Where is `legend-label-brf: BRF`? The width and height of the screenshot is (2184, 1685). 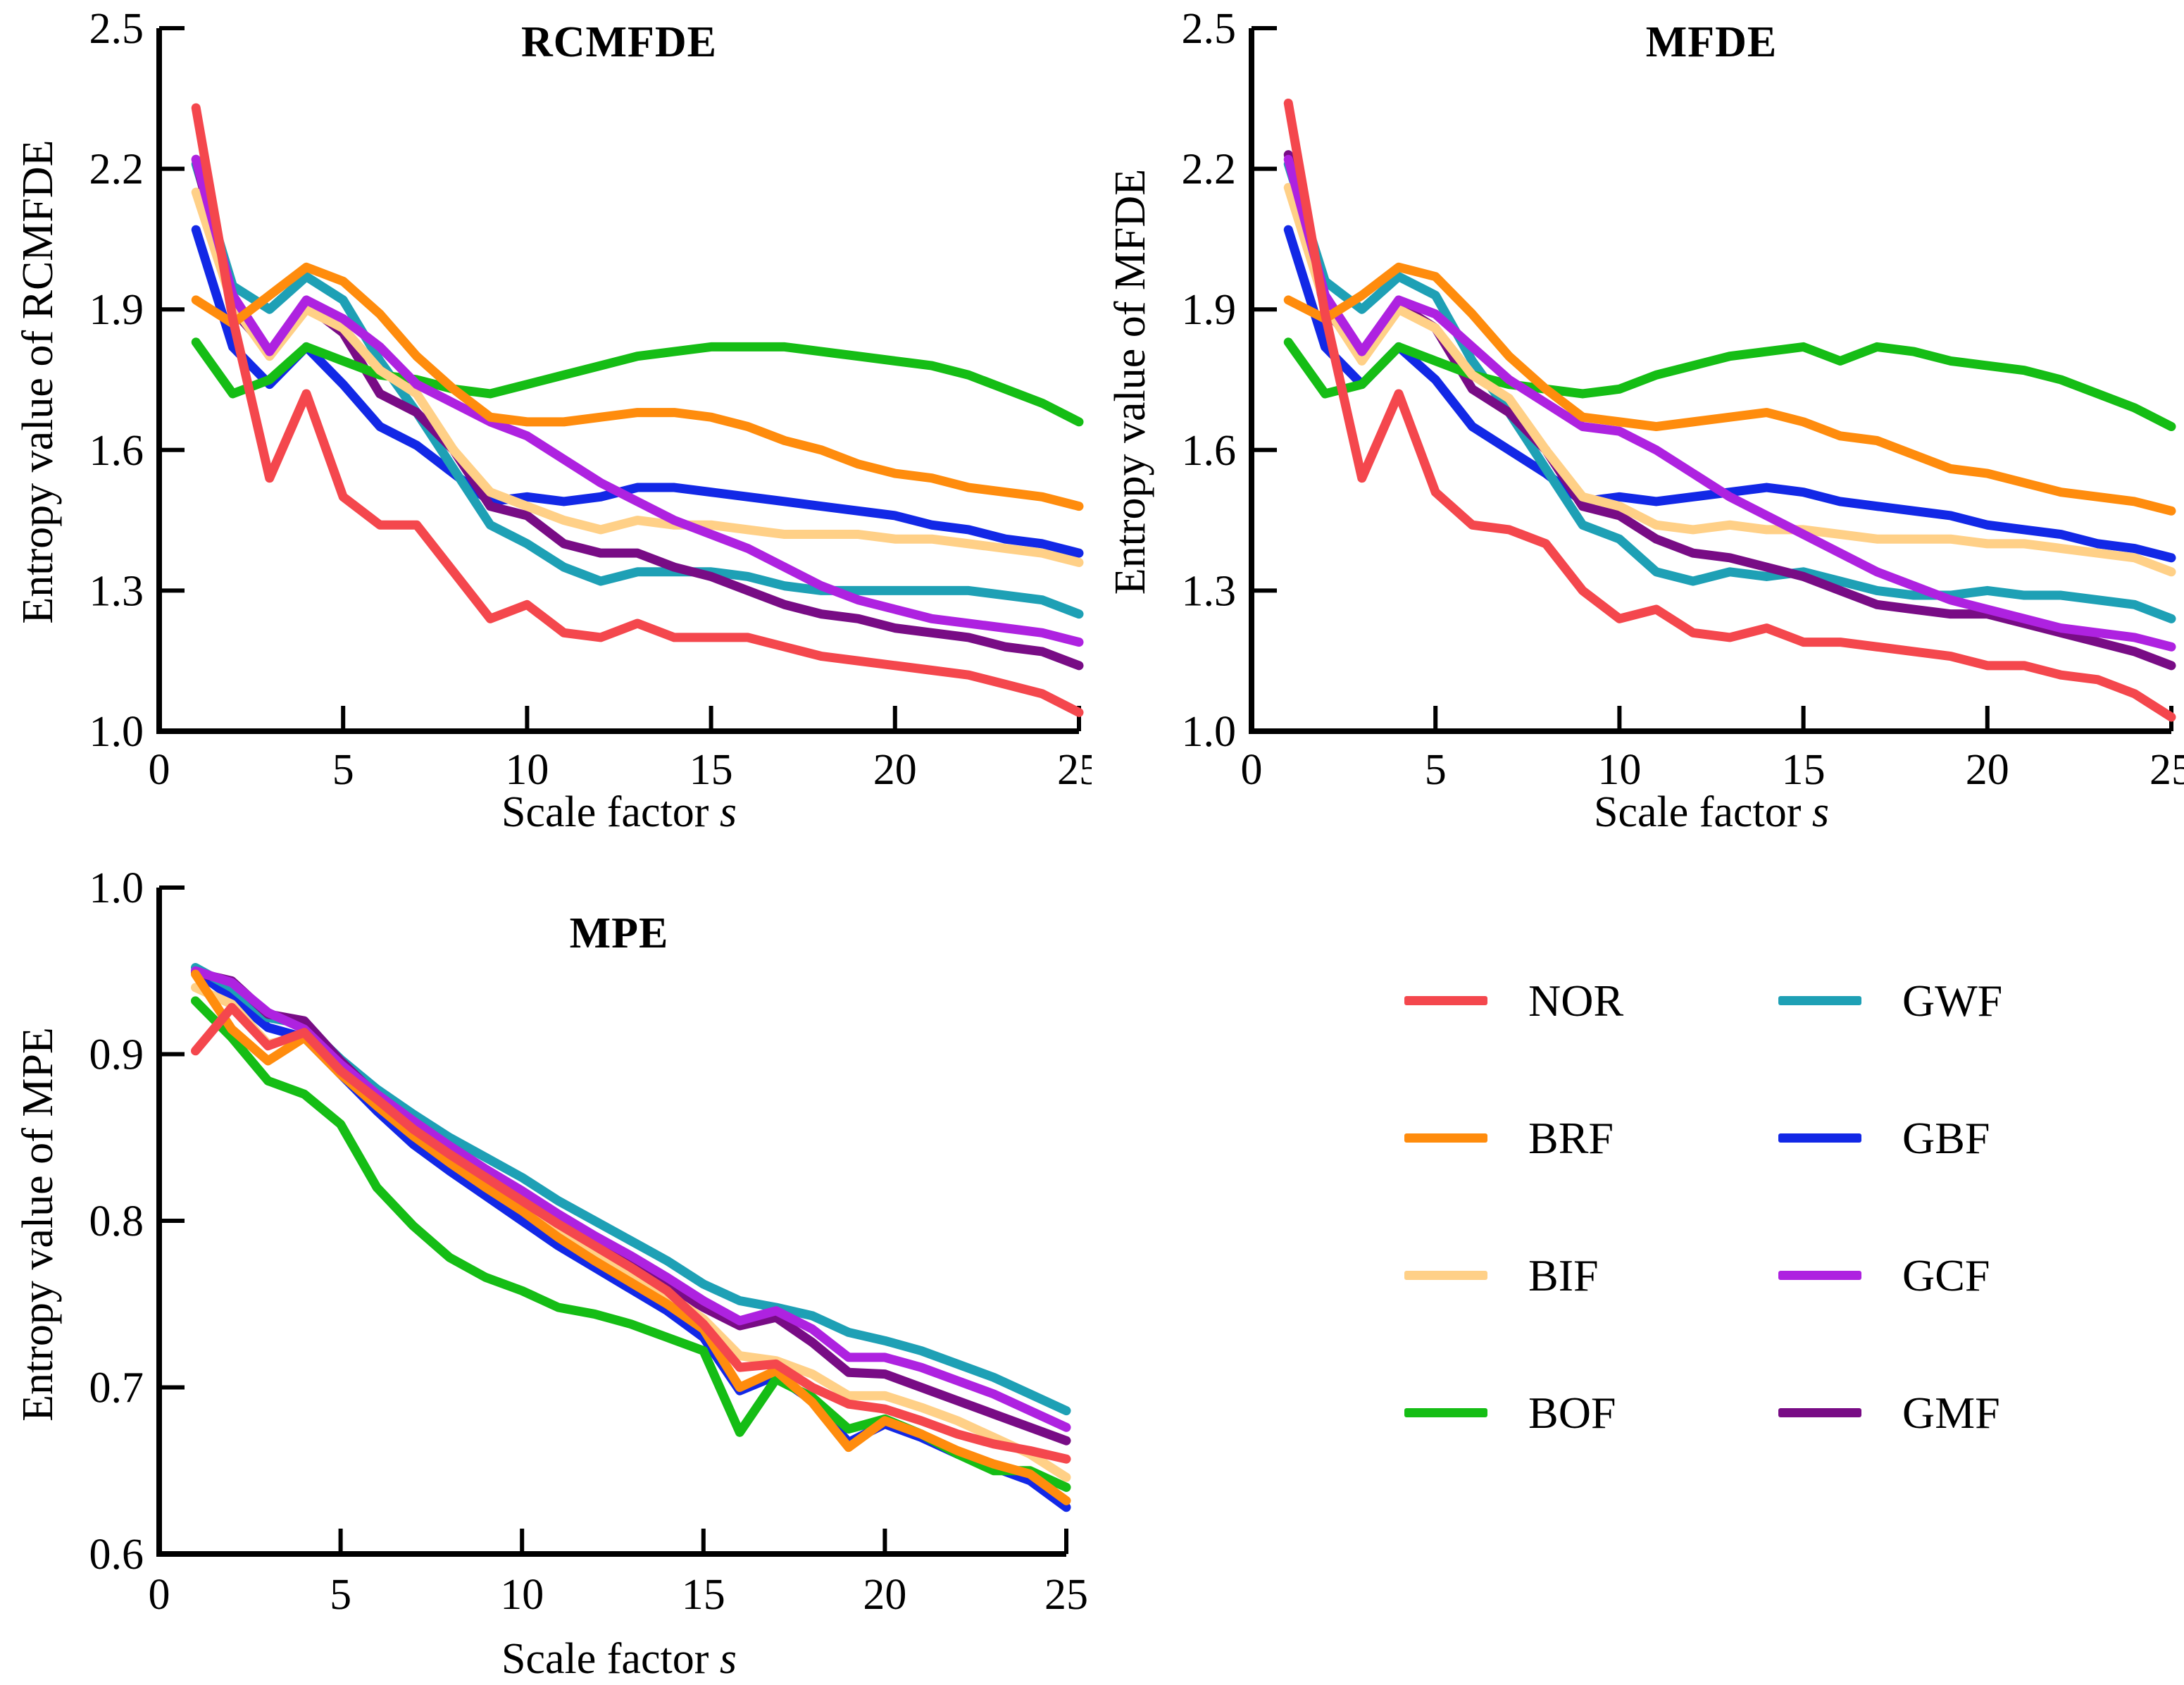
legend-label-brf: BRF is located at coordinates (1571, 1137).